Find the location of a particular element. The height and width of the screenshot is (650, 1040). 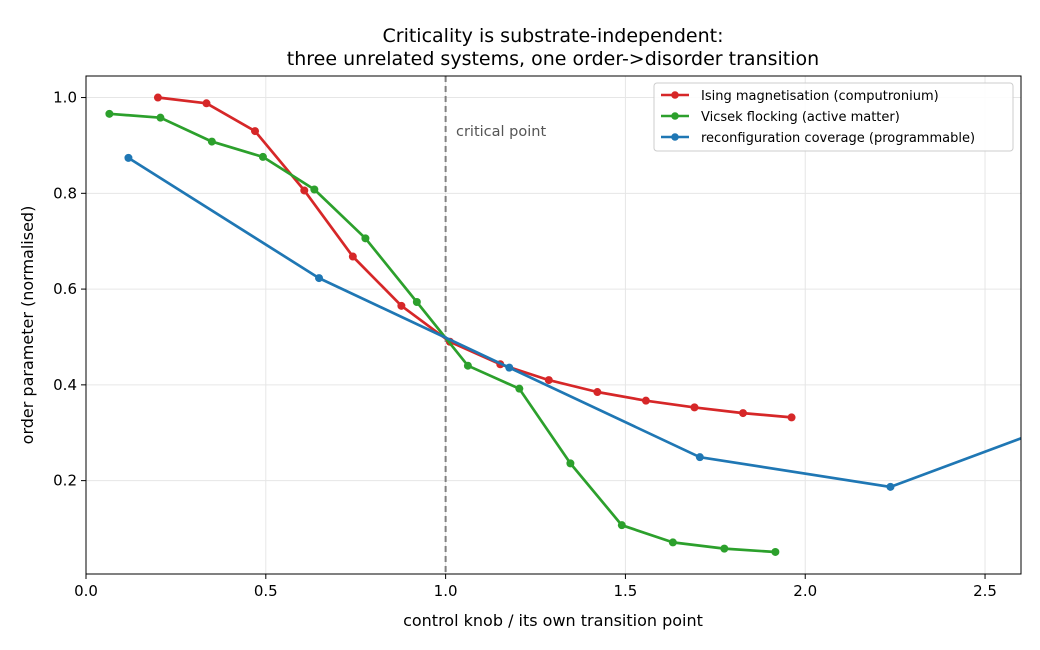

y-tick-label: 0.8 is located at coordinates (65, 193).